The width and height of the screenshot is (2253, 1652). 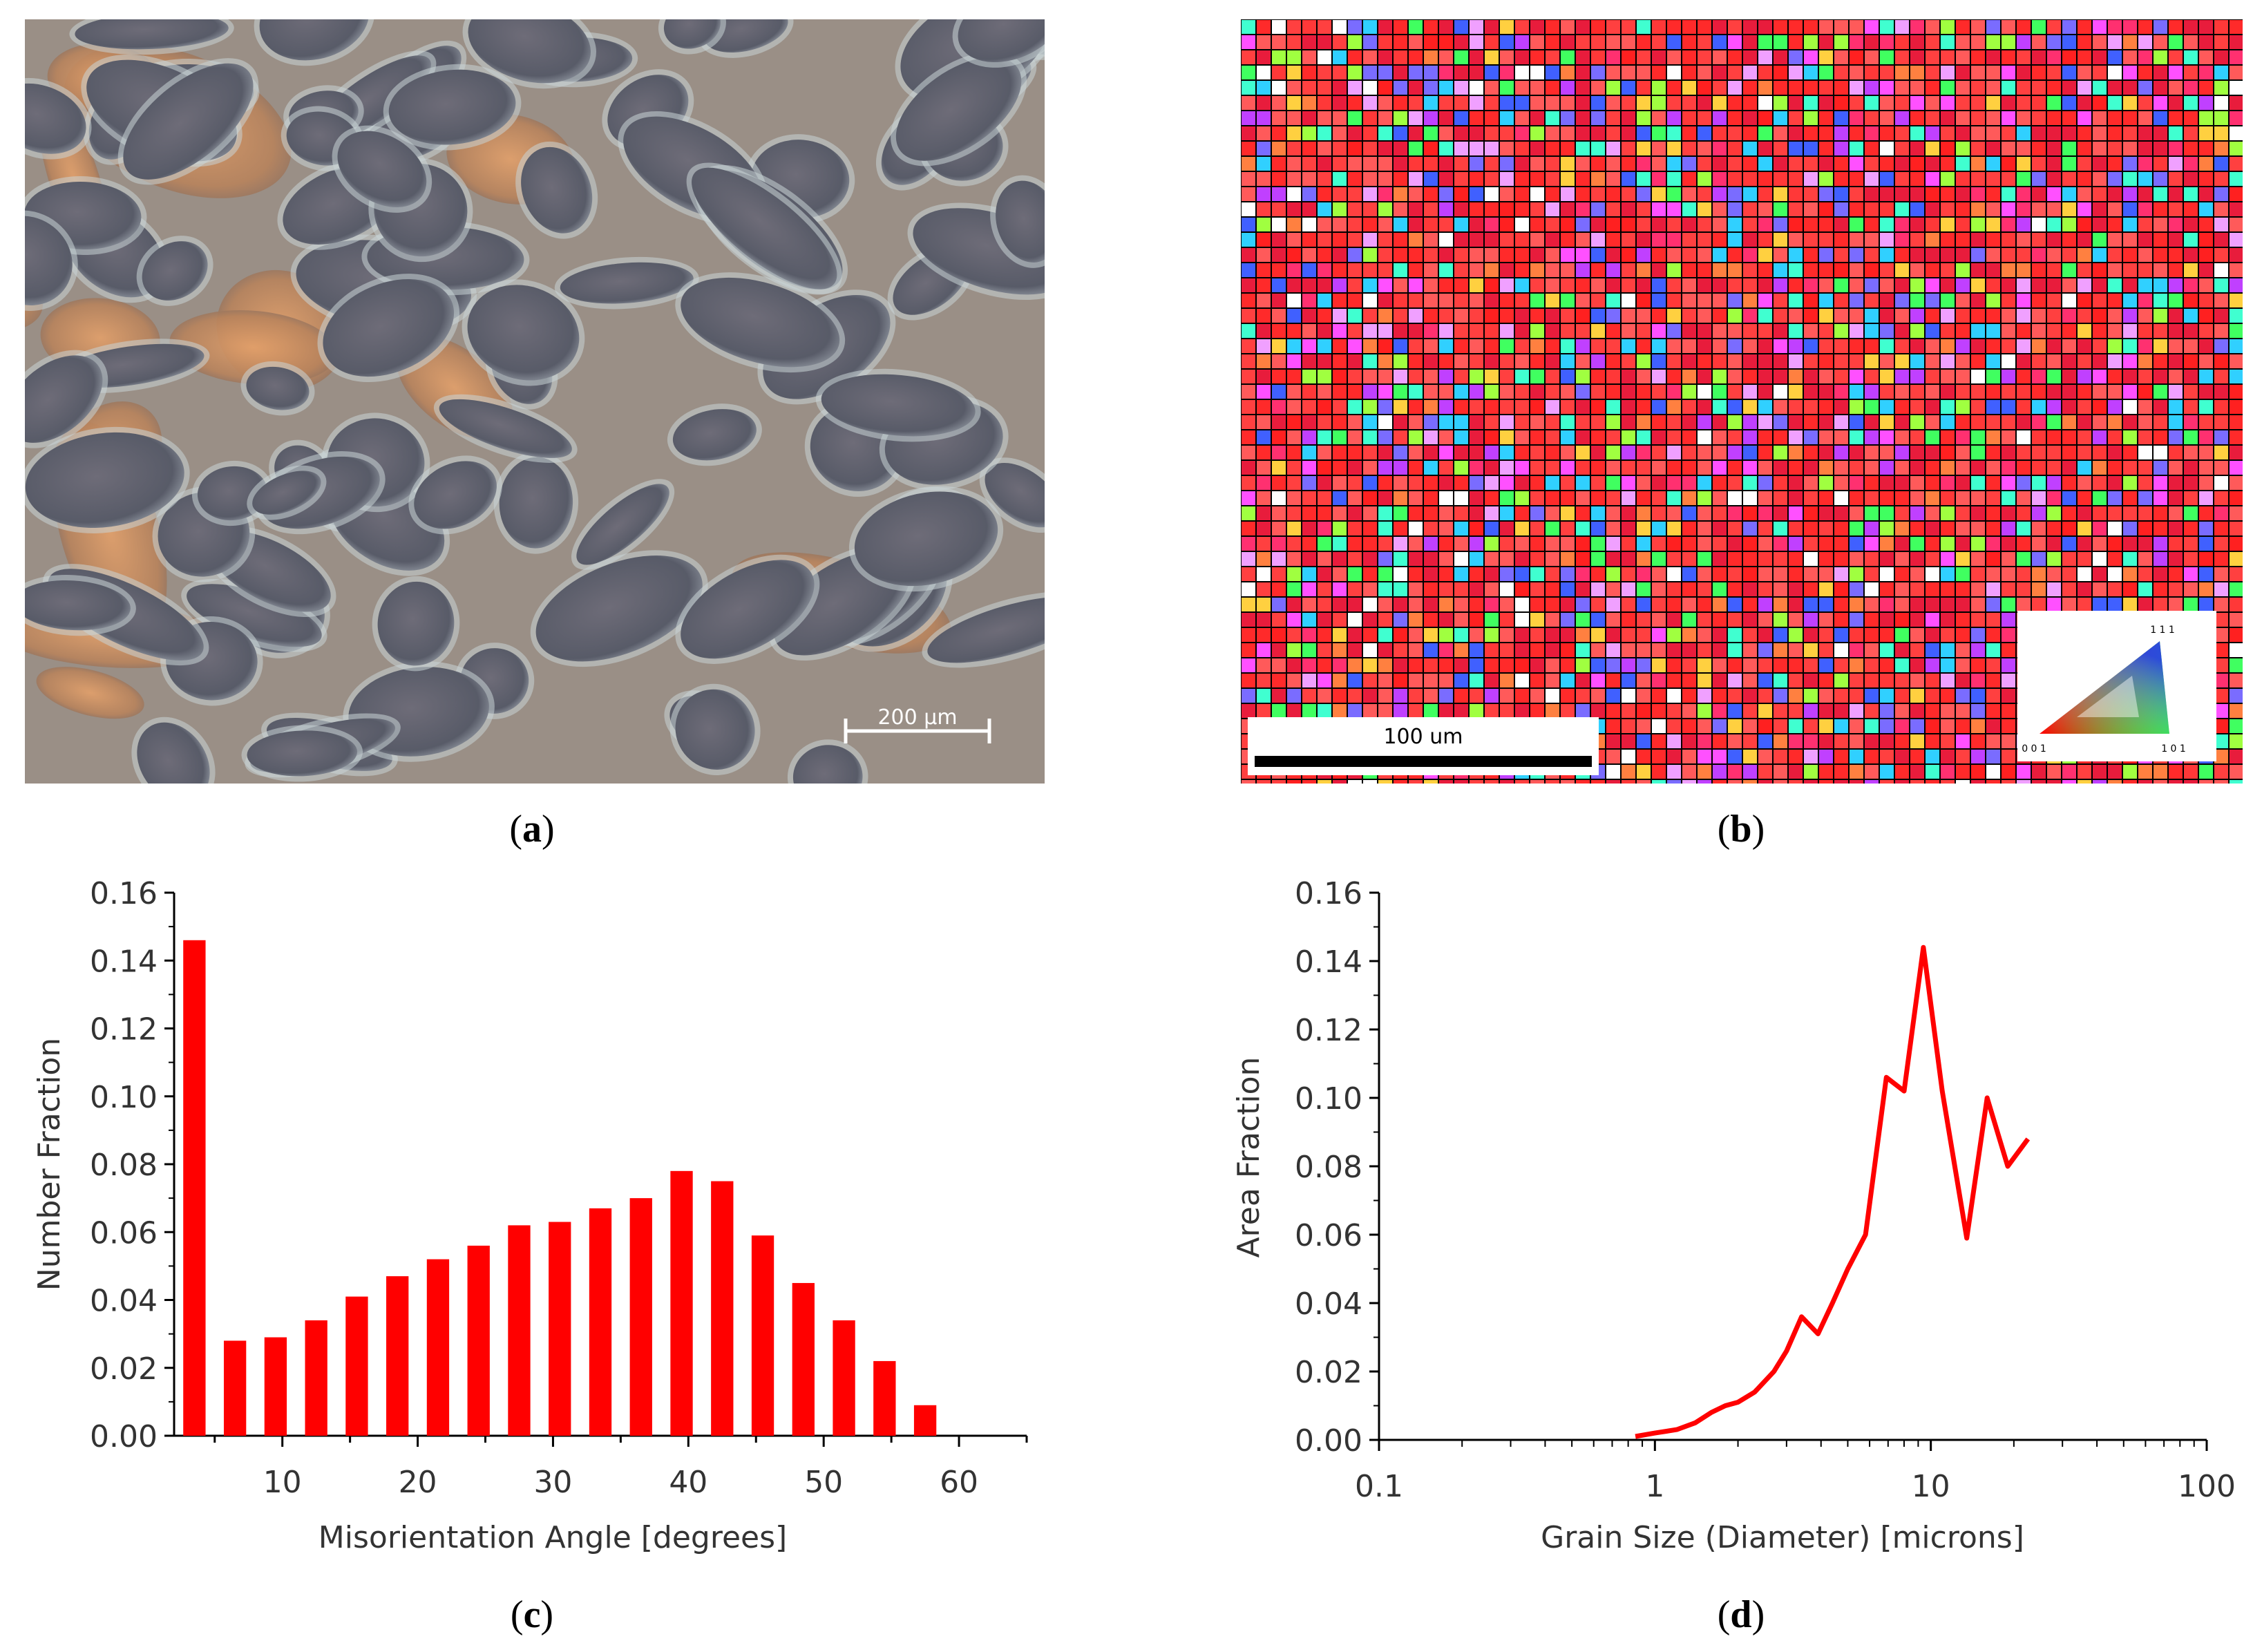 What do you see at coordinates (2162, 630) in the screenshot?
I see `ipf-label-111: 1 1 1` at bounding box center [2162, 630].